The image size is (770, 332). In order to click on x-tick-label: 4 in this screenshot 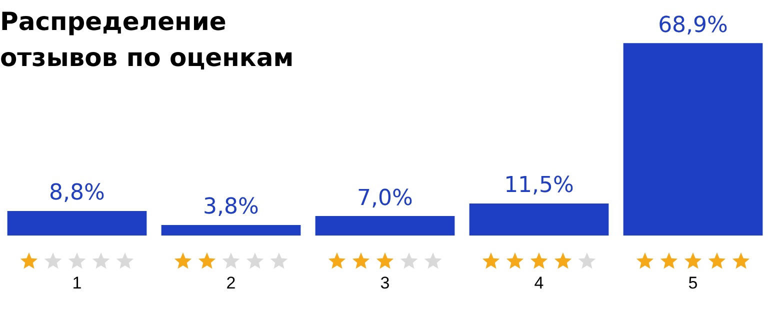, I will do `click(539, 282)`.